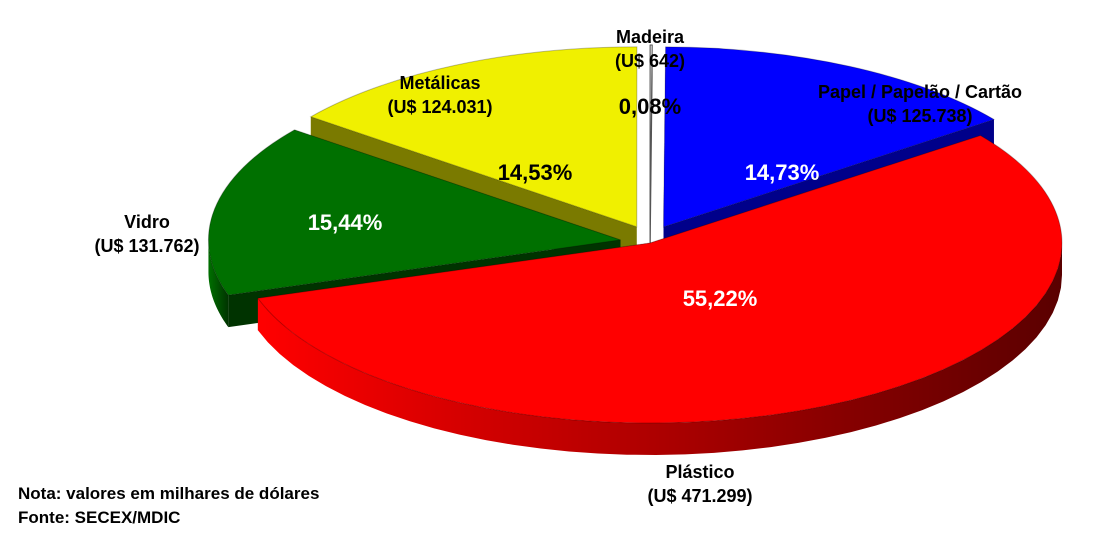 The width and height of the screenshot is (1106, 546). I want to click on value-label-metalicas: (U$ 124.031), so click(439, 107).